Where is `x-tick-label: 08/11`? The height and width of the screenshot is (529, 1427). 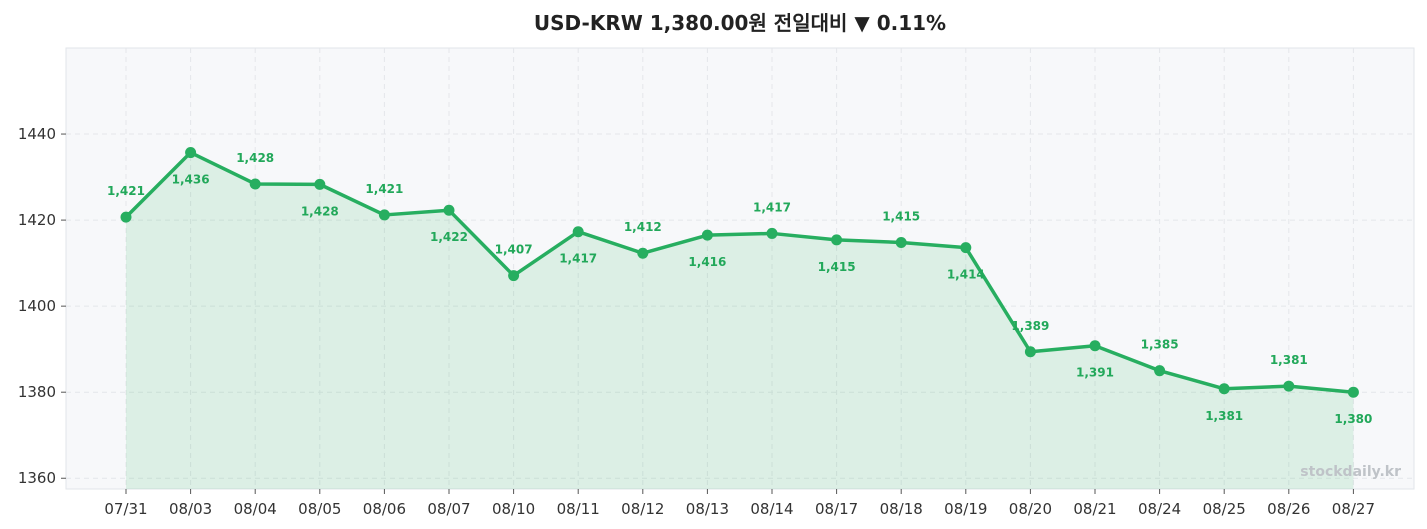 x-tick-label: 08/11 is located at coordinates (578, 509).